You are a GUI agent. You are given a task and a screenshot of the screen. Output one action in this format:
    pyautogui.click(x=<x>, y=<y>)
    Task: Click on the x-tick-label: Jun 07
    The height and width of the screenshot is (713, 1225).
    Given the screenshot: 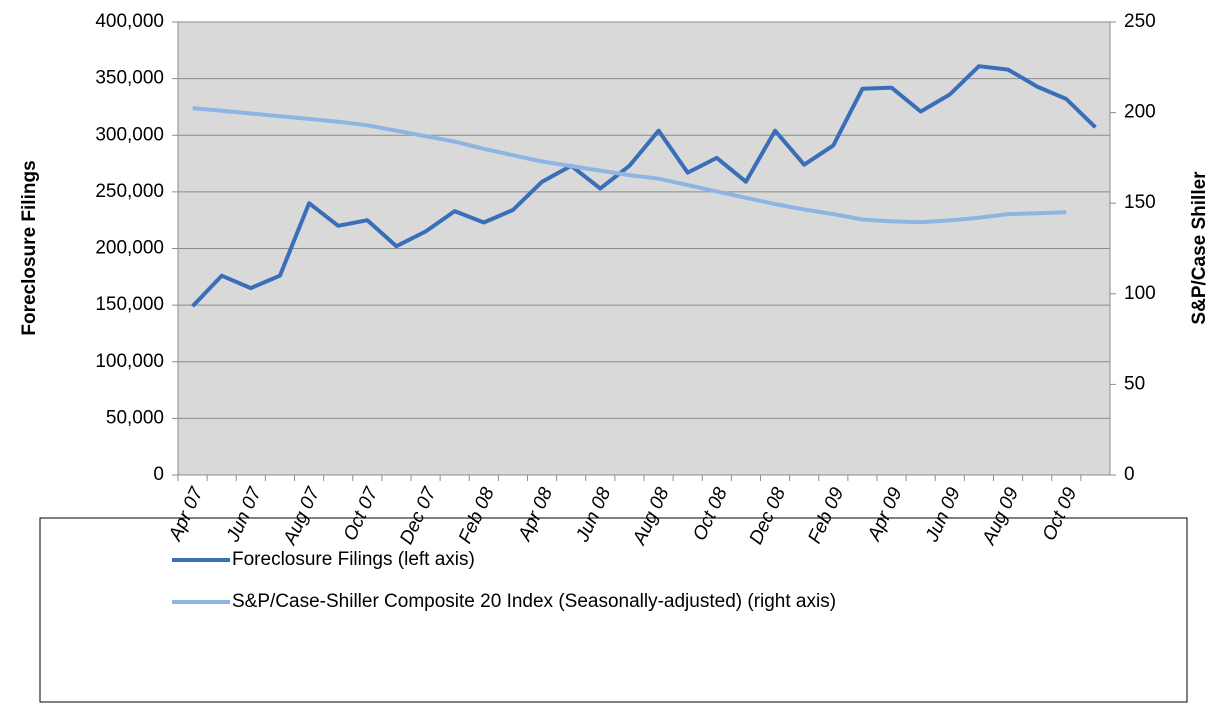 What is the action you would take?
    pyautogui.click(x=244, y=514)
    